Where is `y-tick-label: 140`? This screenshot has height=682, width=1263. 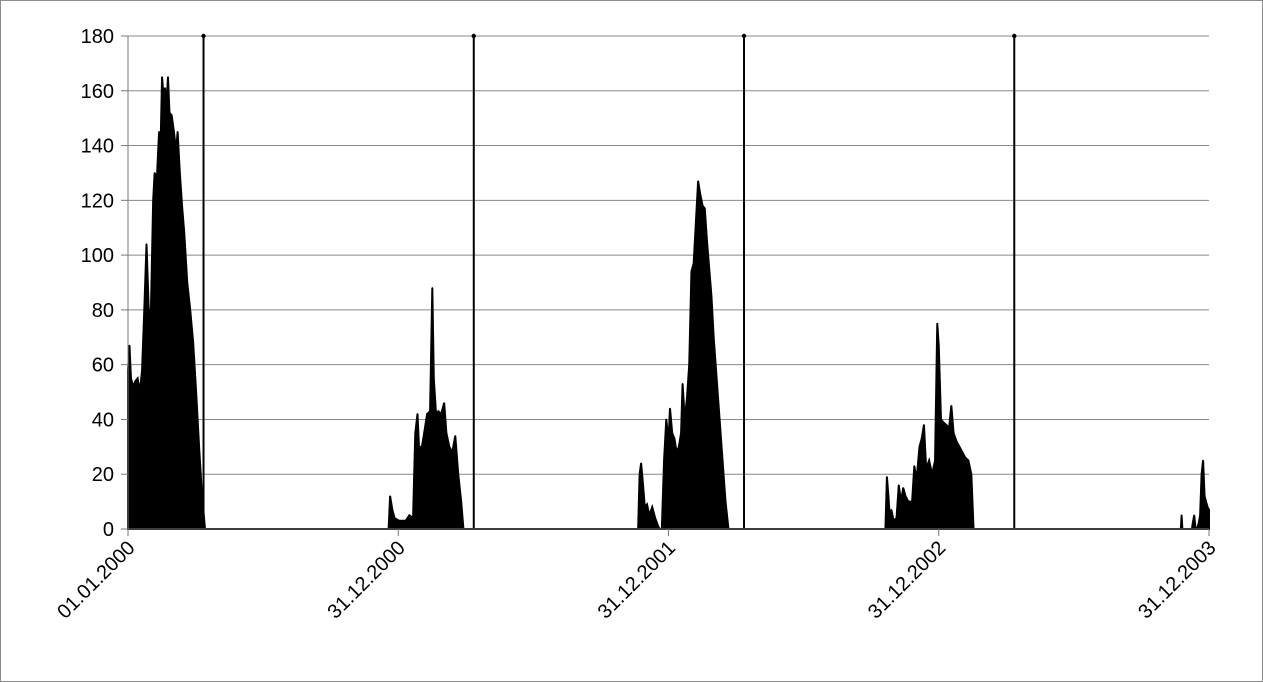
y-tick-label: 140 is located at coordinates (97, 147).